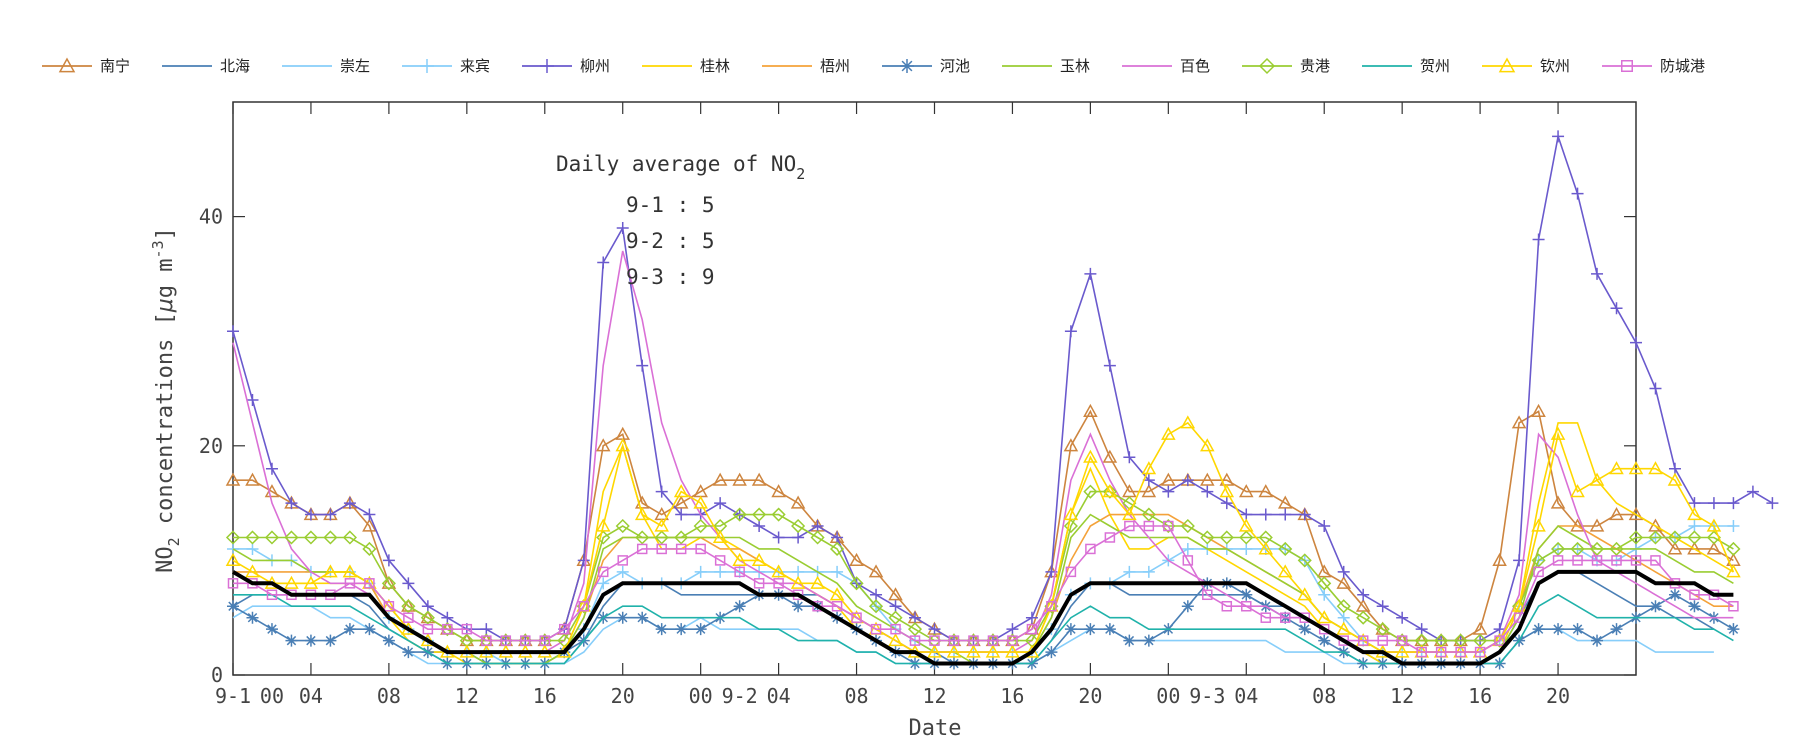 The width and height of the screenshot is (1800, 750). Describe the element at coordinates (355, 66) in the screenshot. I see `legend-label: 崇左` at that location.